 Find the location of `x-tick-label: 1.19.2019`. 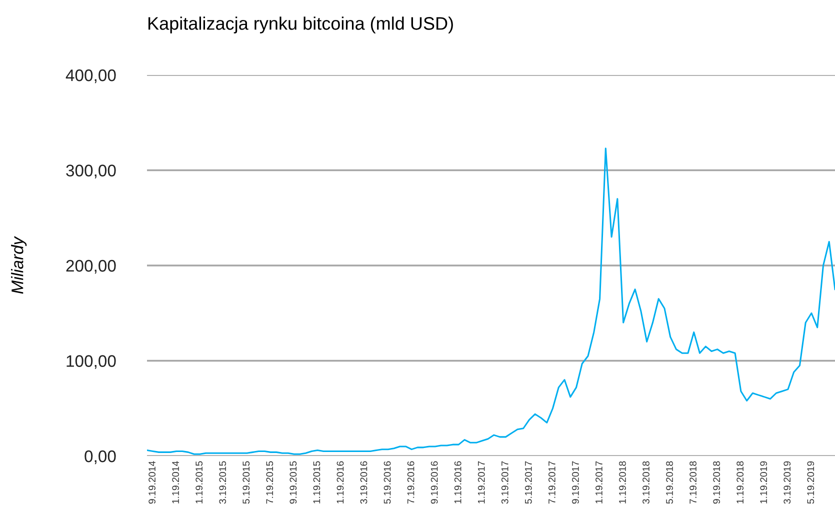

x-tick-label: 1.19.2019 is located at coordinates (764, 482).